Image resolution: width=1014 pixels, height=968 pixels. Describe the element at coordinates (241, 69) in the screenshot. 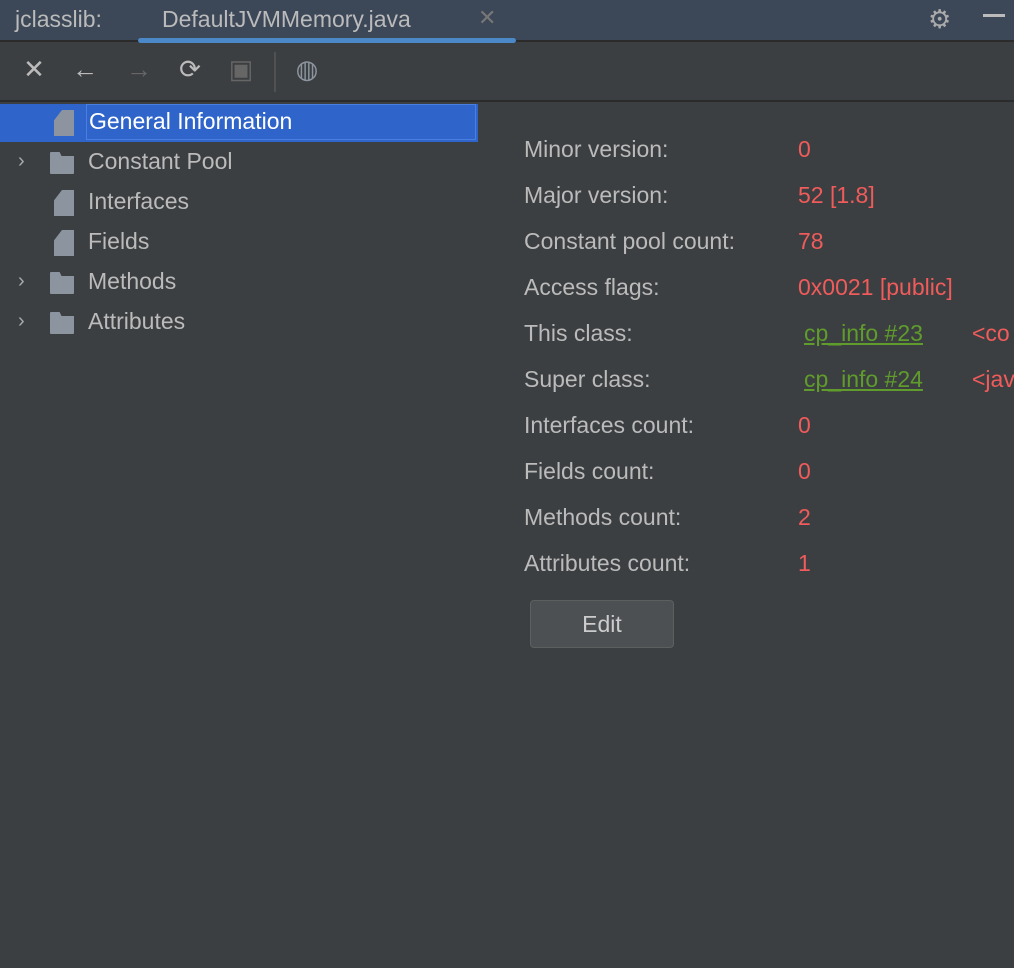

I see `save-icon: ▣` at that location.